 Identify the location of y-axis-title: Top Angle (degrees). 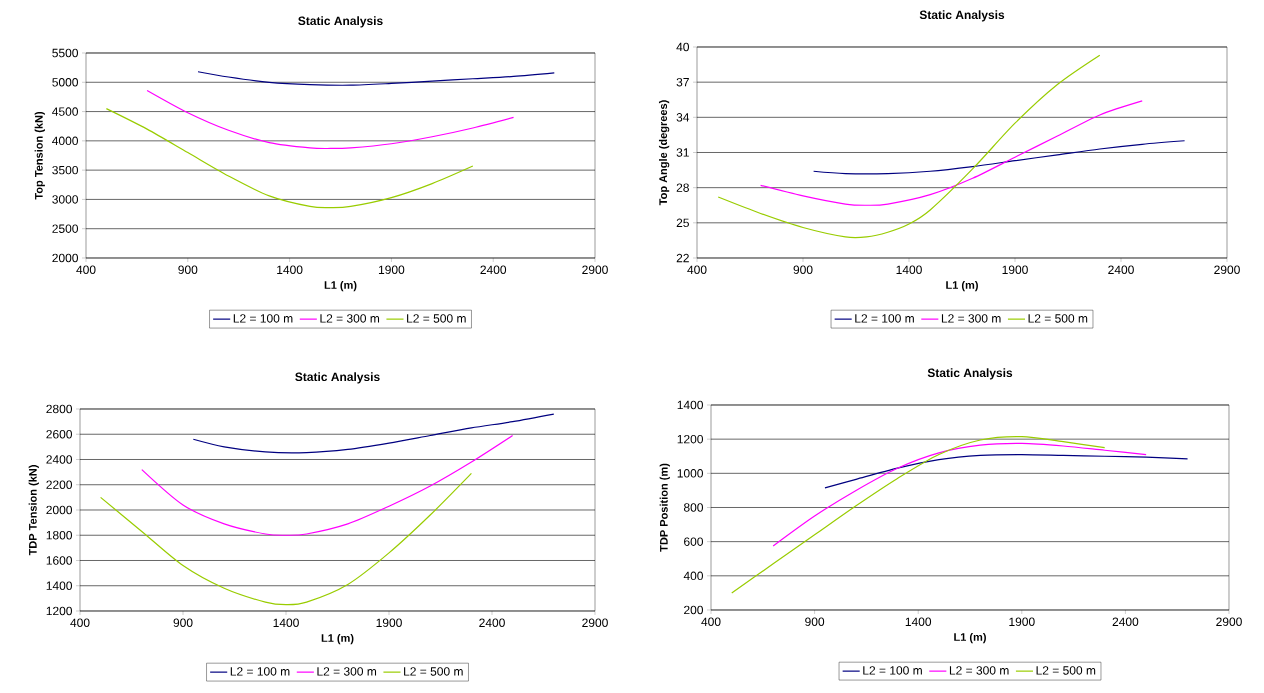
(664, 153).